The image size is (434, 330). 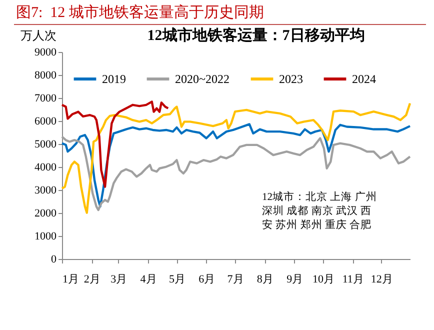 What do you see at coordinates (45, 236) in the screenshot?
I see `y-tick-label: 1000` at bounding box center [45, 236].